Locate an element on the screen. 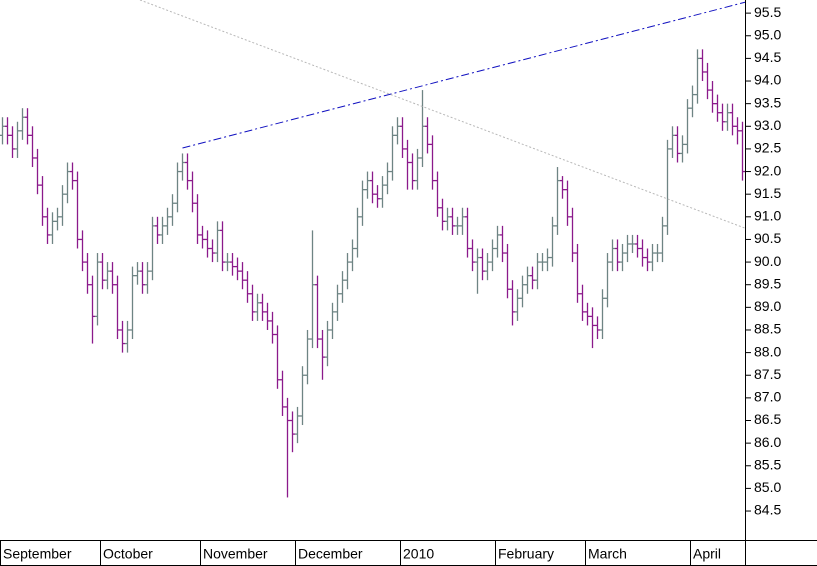 The image size is (817, 566). y-tick-label: 94.0 is located at coordinates (767, 80).